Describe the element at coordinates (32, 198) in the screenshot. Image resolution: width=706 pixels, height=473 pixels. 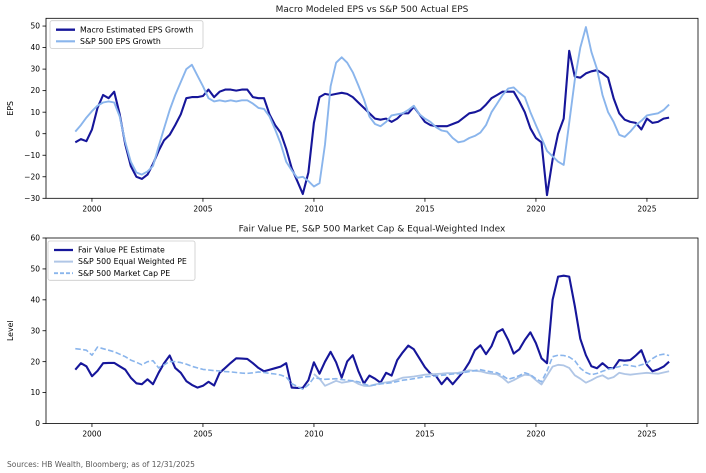
I see `y-tick-label: −30` at that location.